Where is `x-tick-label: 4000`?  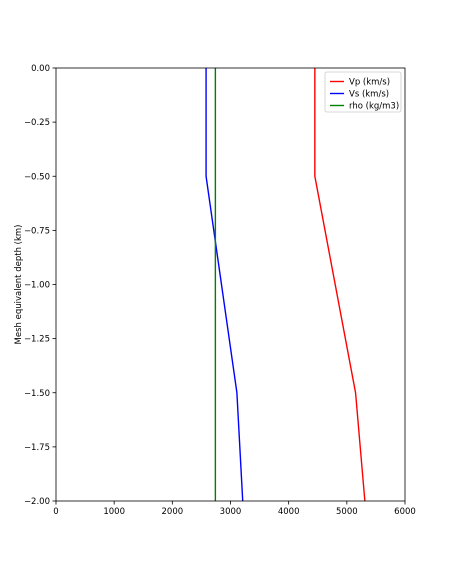 x-tick-label: 4000 is located at coordinates (289, 512).